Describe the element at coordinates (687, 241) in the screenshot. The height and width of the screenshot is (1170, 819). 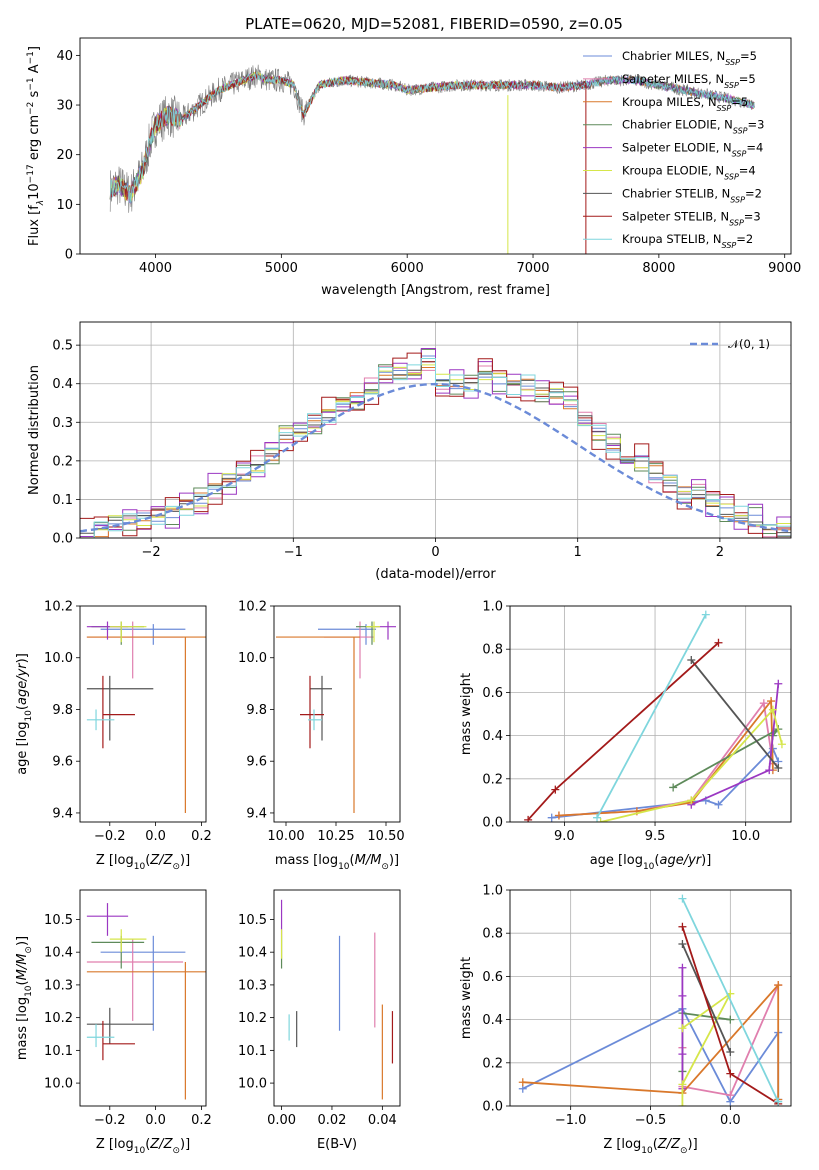
I see `legend-label-kroupa_stelib: Kroupa STELIB, NSSP=2` at that location.